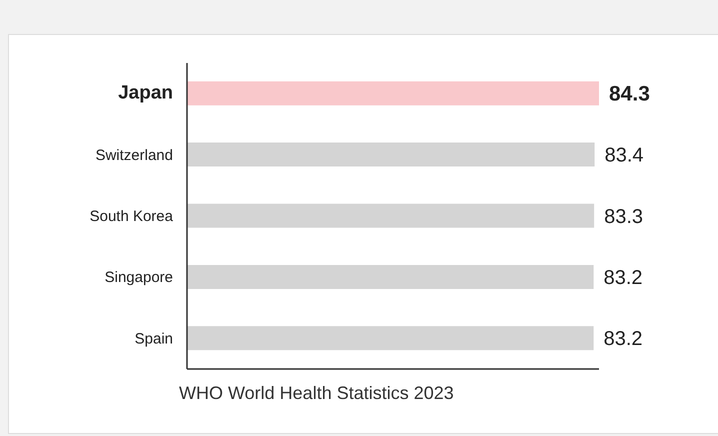 This screenshot has height=436, width=718. Describe the element at coordinates (134, 155) in the screenshot. I see `y-tick-label: Switzerland` at that location.